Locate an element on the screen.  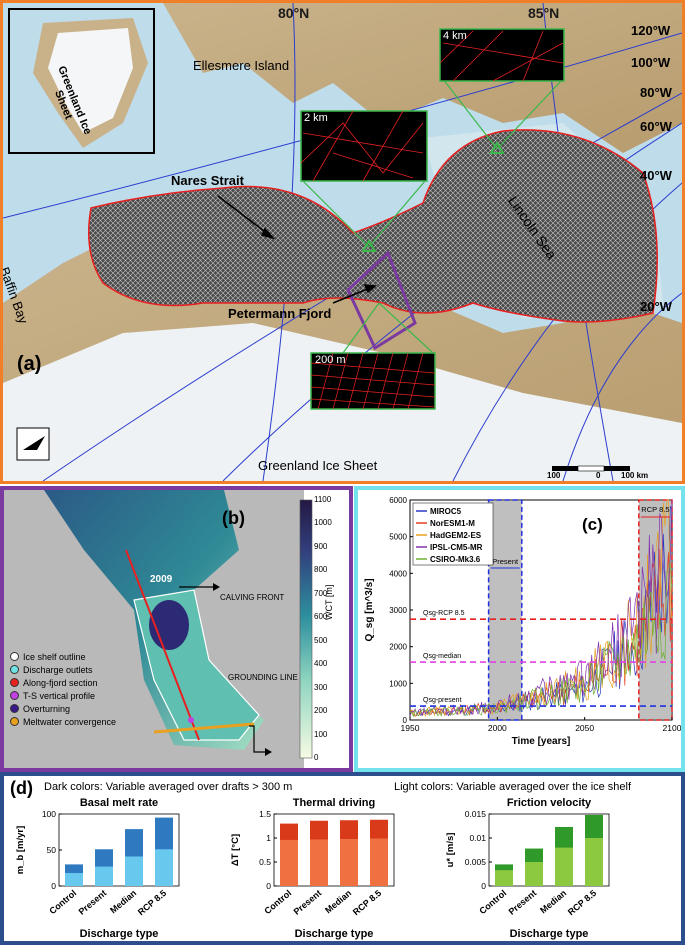
legend-item: T-S vertical profile is located at coordinates (63, 695).